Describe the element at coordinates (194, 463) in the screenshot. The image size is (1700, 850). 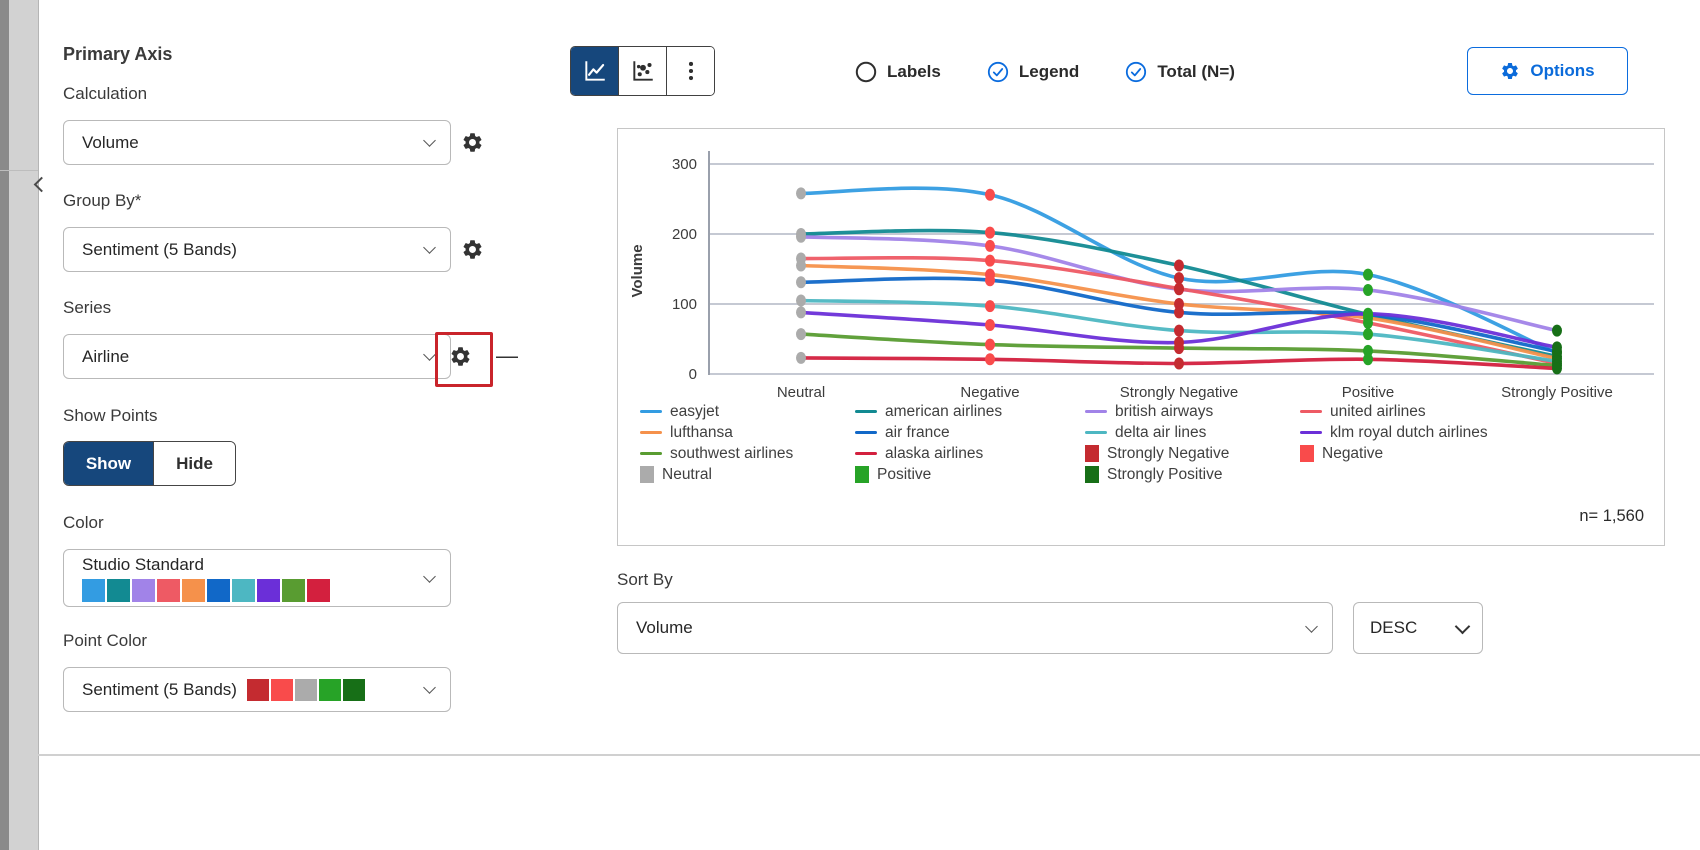
I see `show-points-hide-button: Hide` at that location.